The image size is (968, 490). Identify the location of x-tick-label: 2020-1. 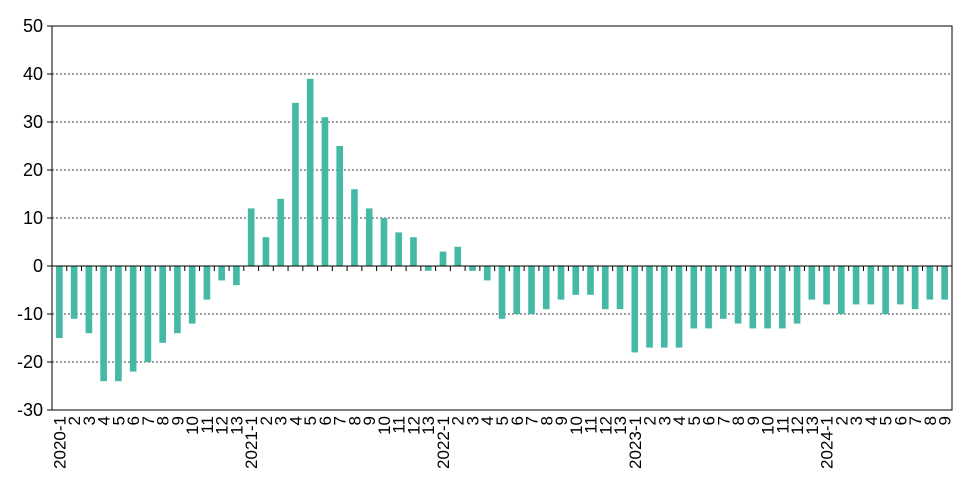
(59, 442).